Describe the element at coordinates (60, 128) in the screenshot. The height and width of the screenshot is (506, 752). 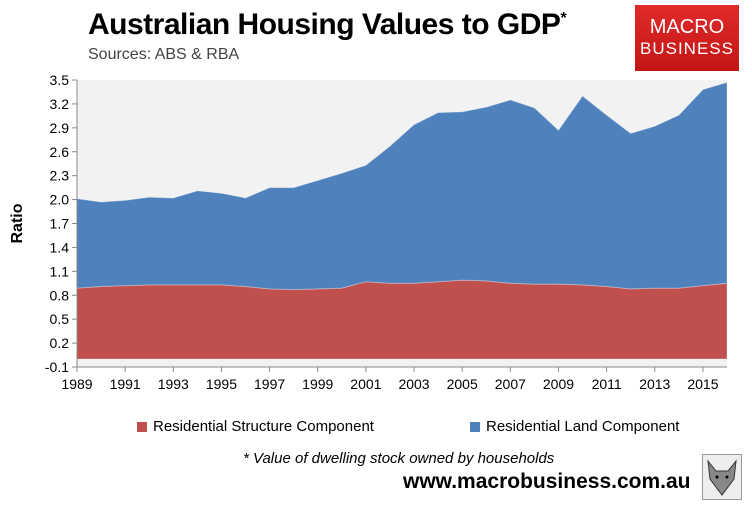
I see `y-tick-label: 2.9` at that location.